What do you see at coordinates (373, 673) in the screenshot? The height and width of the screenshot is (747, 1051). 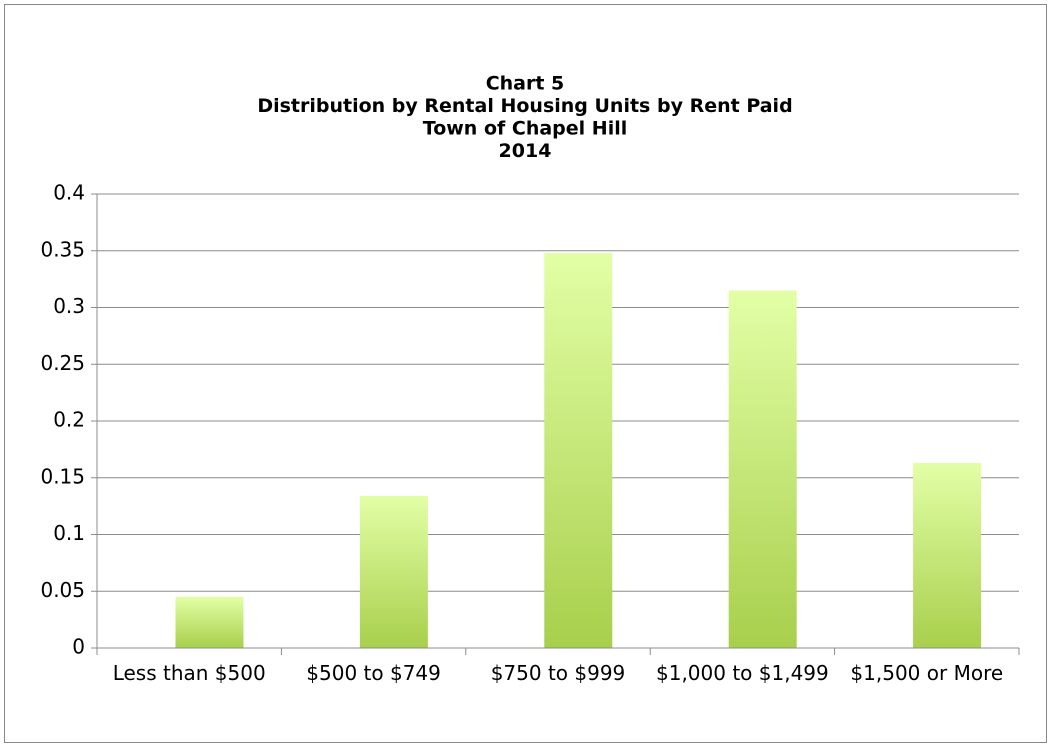 I see `x-tick-label: $500 to $749` at bounding box center [373, 673].